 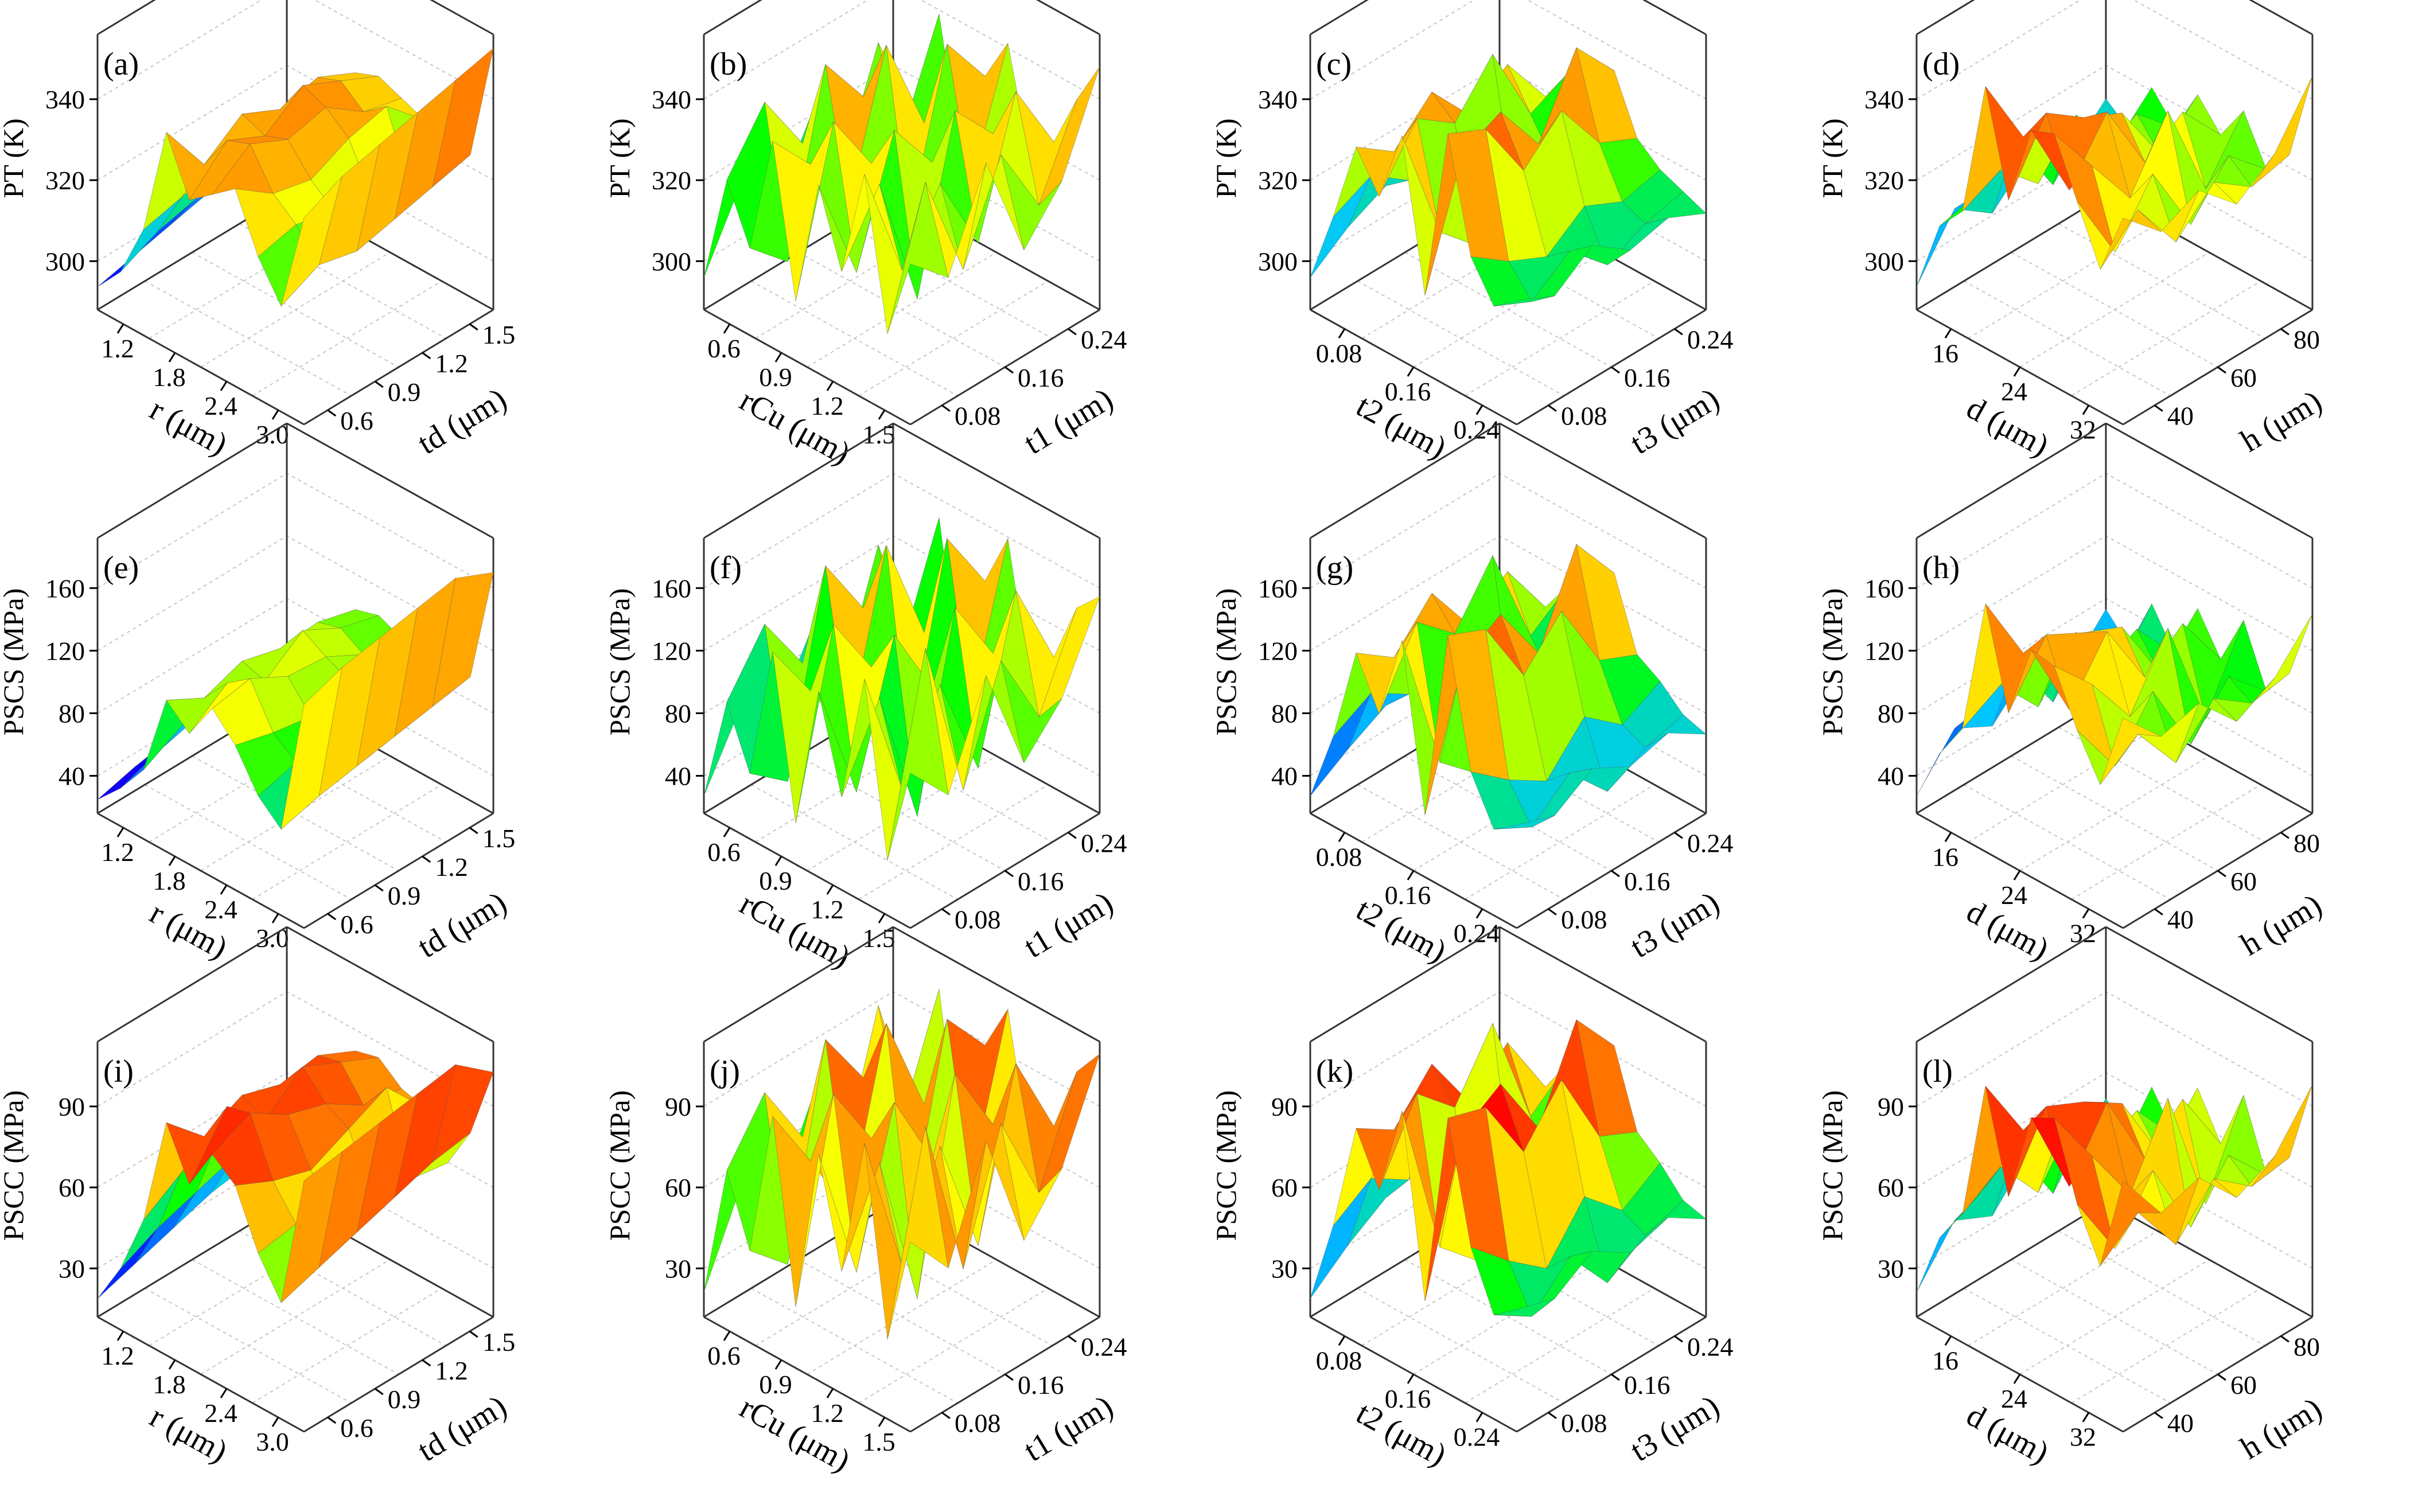 I want to click on y-axis-label: td (μm), so click(x=462, y=1429).